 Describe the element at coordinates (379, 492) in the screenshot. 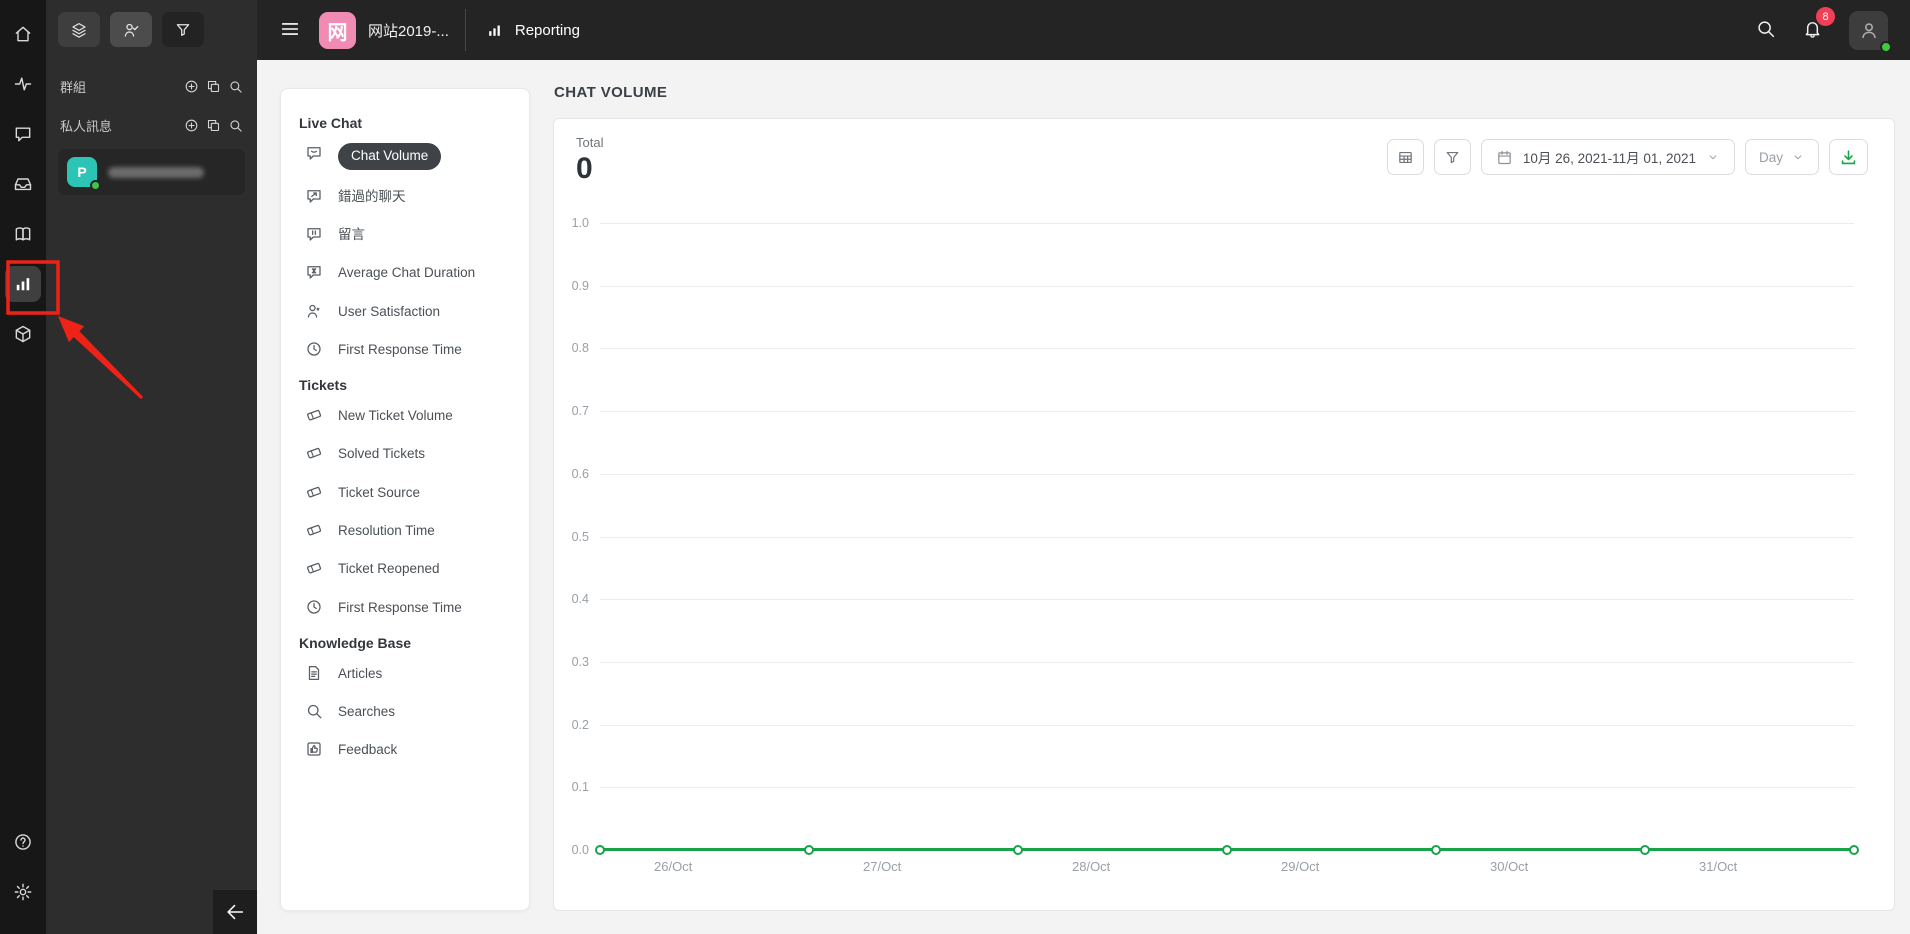

I see `menu-item-label: Ticket Source` at that location.